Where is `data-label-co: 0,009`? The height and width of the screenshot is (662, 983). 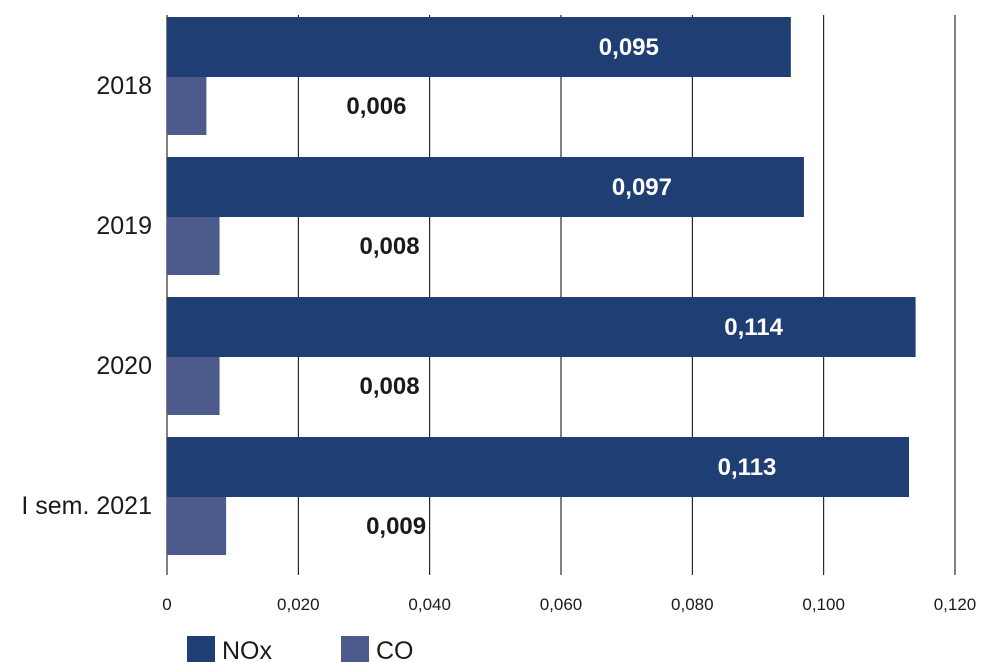 data-label-co: 0,009 is located at coordinates (396, 526).